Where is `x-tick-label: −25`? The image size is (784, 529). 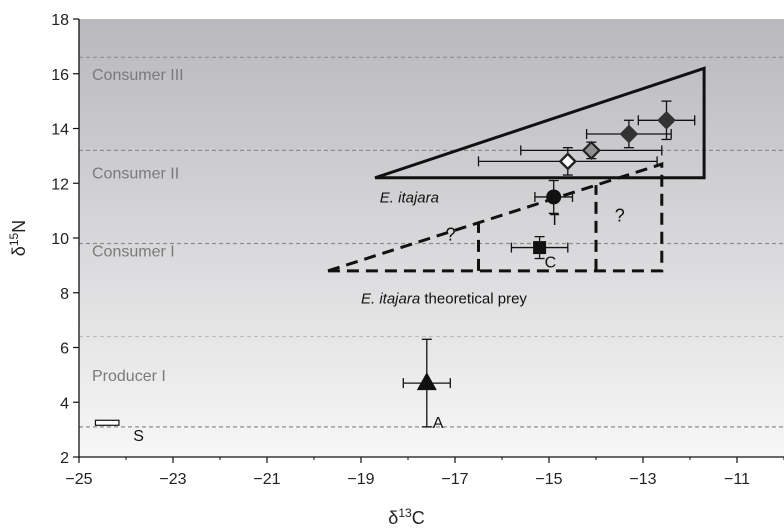
x-tick-label: −25 is located at coordinates (78, 479).